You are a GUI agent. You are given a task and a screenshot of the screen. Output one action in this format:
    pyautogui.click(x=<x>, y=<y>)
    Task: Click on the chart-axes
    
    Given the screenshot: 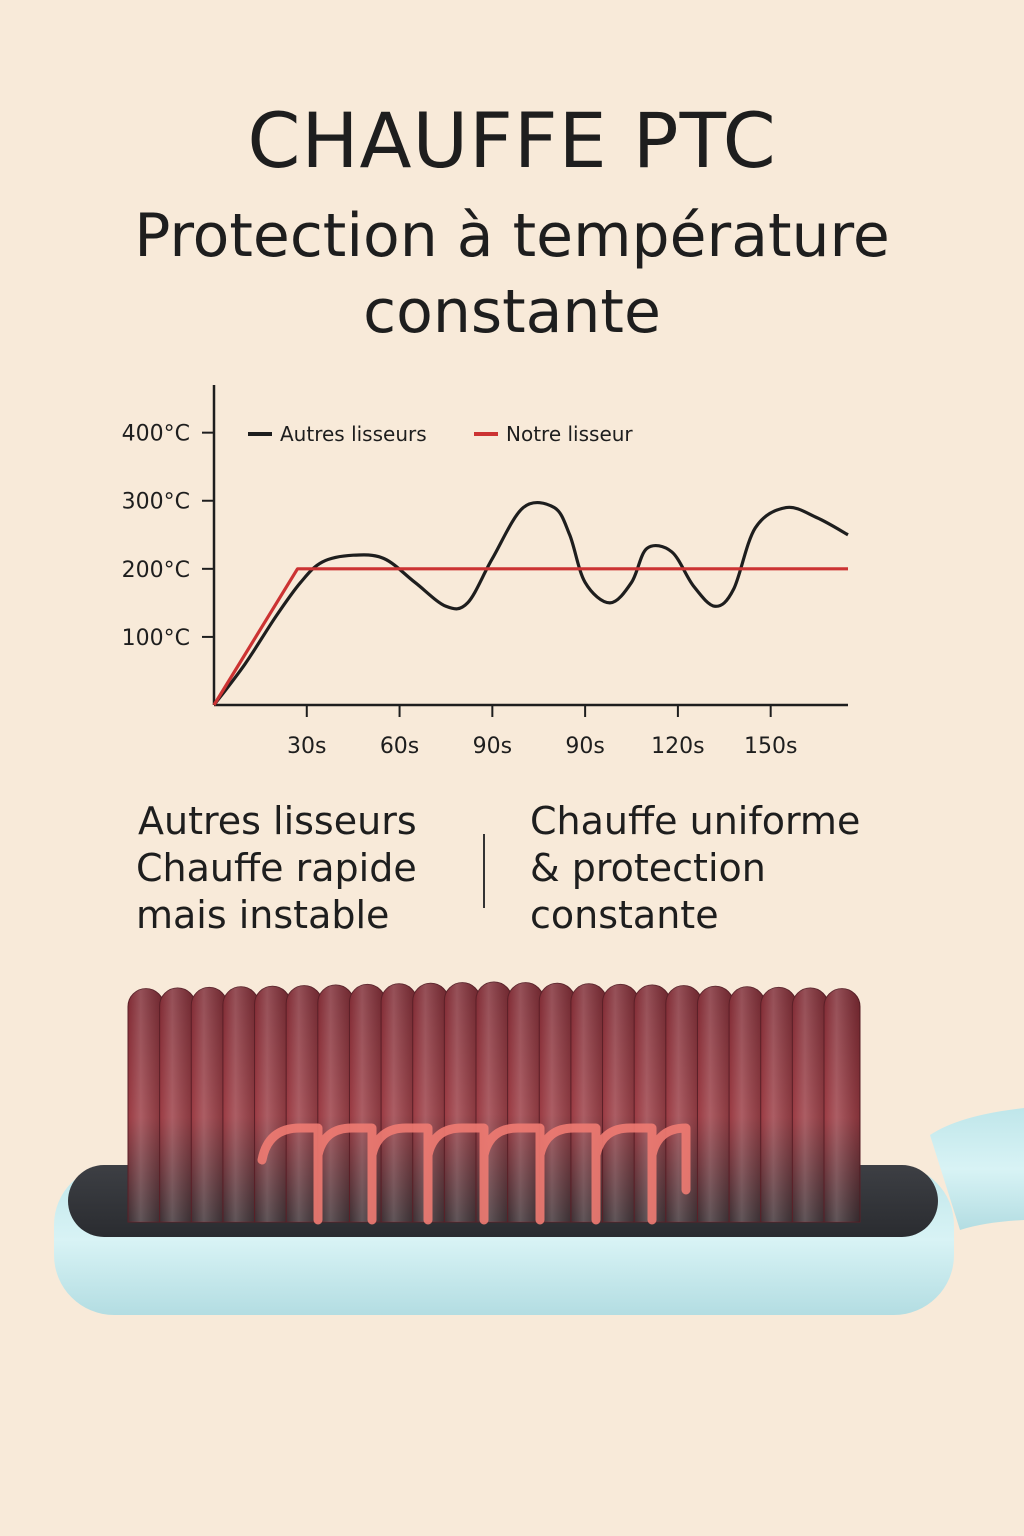 What is the action you would take?
    pyautogui.click(x=530, y=546)
    